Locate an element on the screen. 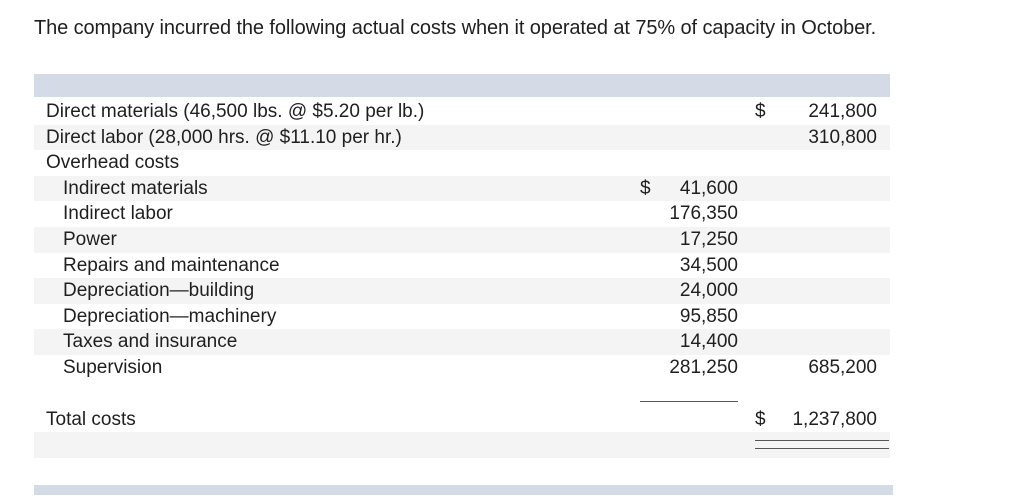  row-label: Indirect labor is located at coordinates (118, 214).